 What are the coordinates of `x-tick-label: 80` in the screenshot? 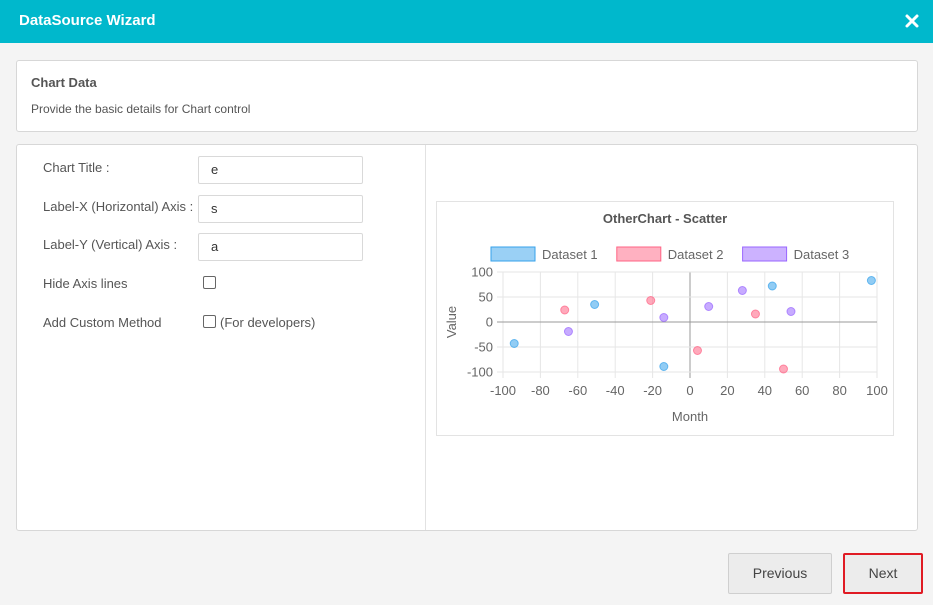 It's located at (839, 390).